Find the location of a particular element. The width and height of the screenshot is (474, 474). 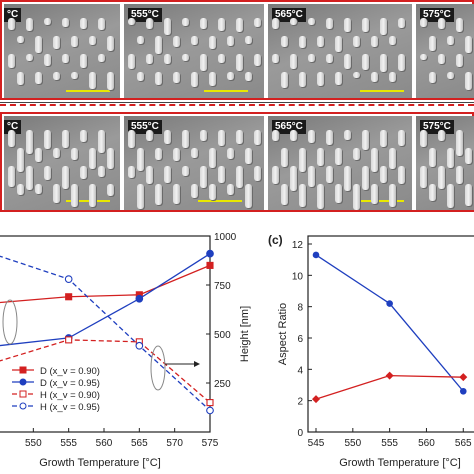

temp-label: 555°C is located at coordinates (145, 15).